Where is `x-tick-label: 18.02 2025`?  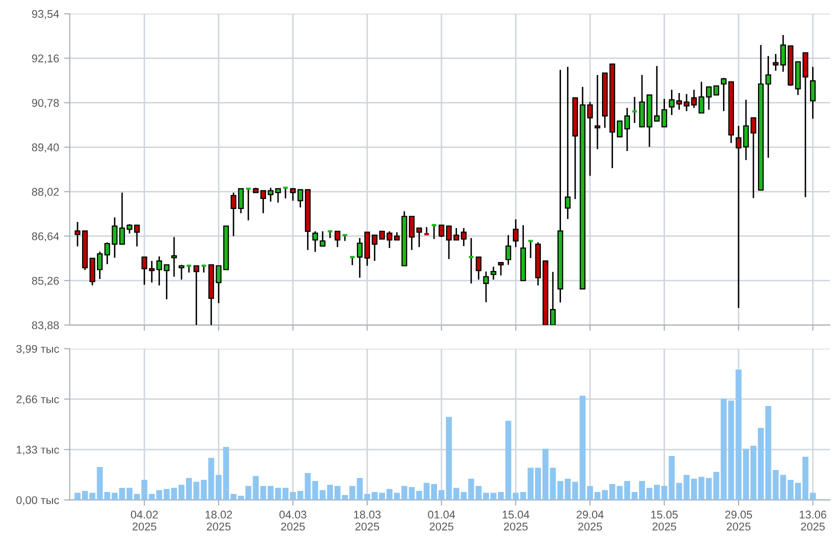 x-tick-label: 18.02 2025 is located at coordinates (219, 520).